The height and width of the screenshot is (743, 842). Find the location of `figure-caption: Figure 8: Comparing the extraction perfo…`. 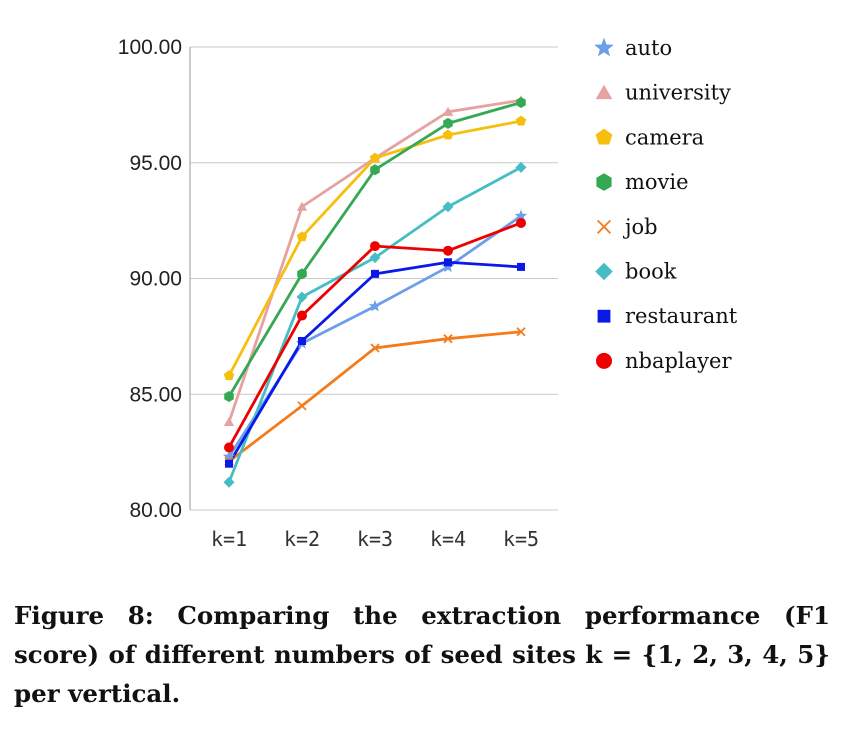

figure-caption: Figure 8: Comparing the extraction perfo… is located at coordinates (422, 654).